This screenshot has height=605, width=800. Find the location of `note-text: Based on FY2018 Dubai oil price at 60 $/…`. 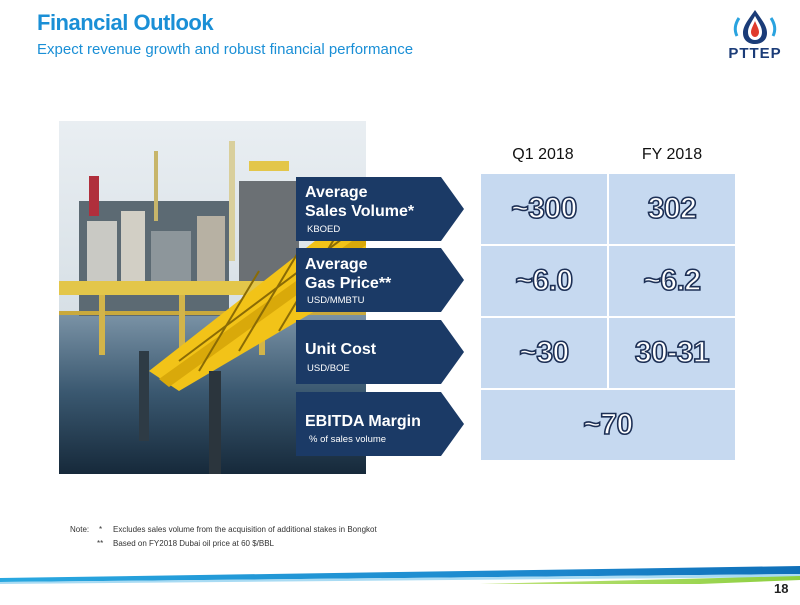

note-text: Based on FY2018 Dubai oil price at 60 $/… is located at coordinates (193, 543).